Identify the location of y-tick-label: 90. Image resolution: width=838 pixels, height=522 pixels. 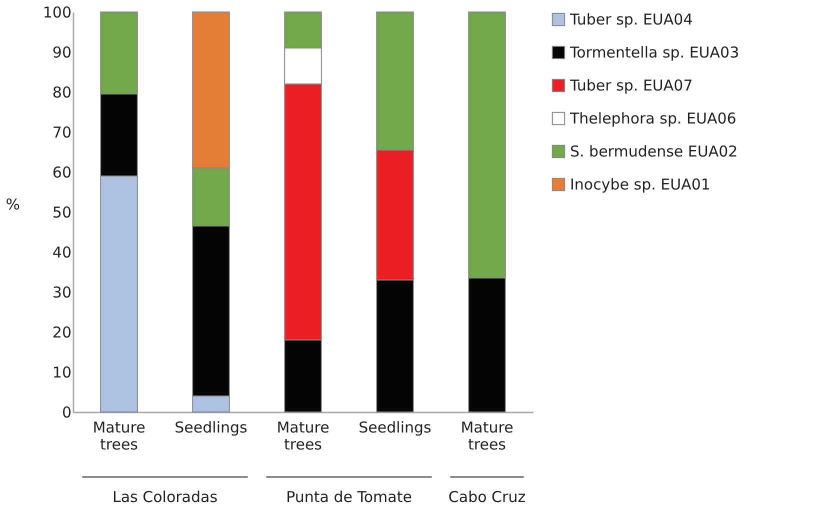
(62, 53).